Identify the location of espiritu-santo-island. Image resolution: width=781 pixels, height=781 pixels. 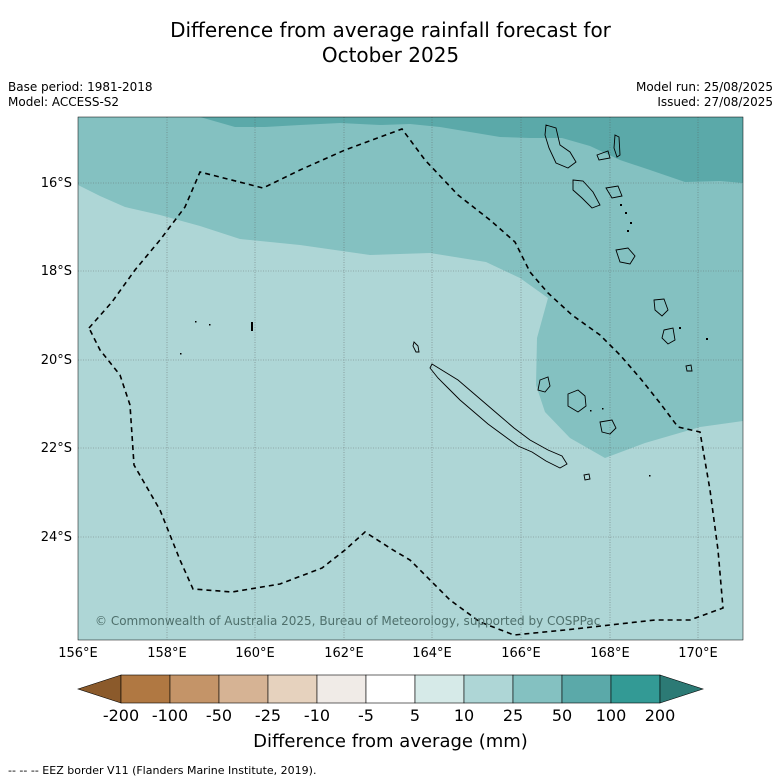
(560, 146).